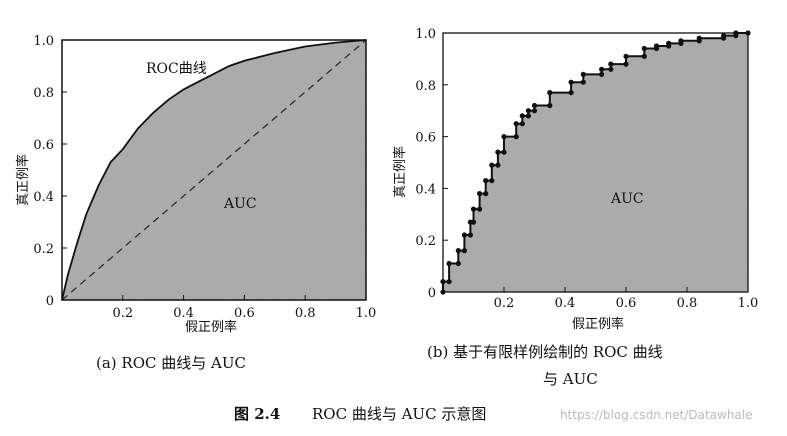 The width and height of the screenshot is (787, 436). Describe the element at coordinates (425, 241) in the screenshot. I see `panel-b-y-tick-label: 0.2` at that location.